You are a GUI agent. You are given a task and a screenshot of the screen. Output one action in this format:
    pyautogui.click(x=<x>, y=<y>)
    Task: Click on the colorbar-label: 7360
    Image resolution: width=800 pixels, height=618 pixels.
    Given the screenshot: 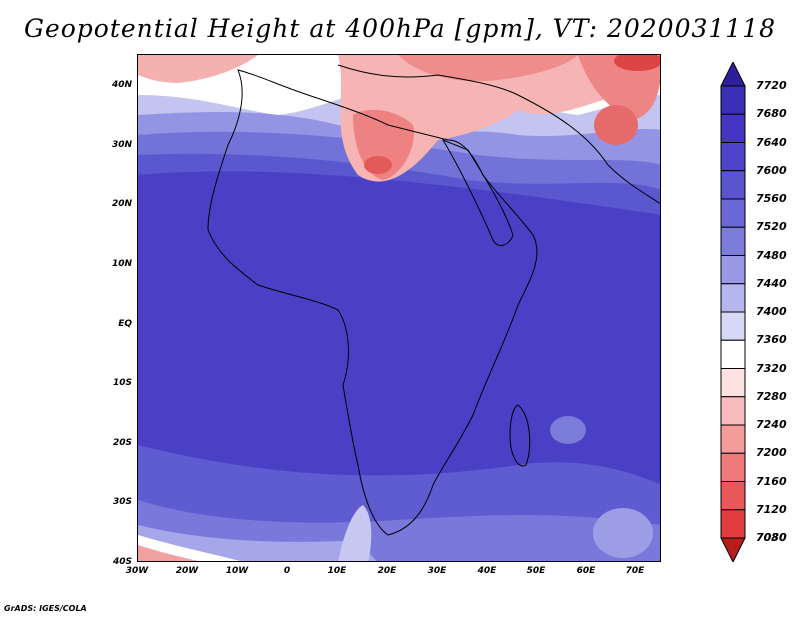 What is the action you would take?
    pyautogui.click(x=771, y=340)
    